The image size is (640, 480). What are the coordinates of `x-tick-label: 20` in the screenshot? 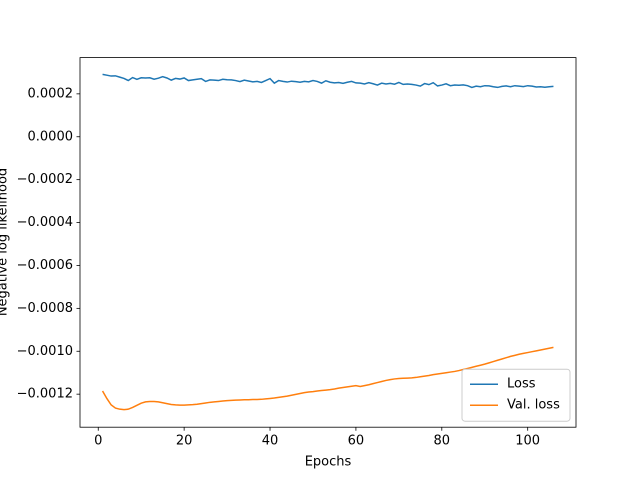 It's located at (184, 441).